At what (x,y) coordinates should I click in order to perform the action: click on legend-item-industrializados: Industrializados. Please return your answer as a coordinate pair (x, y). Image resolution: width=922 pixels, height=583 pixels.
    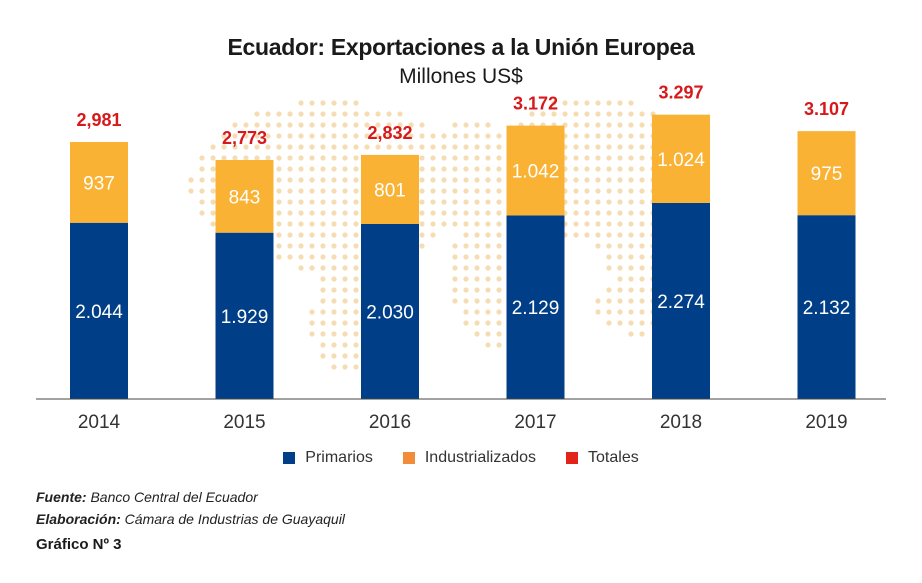
    Looking at the image, I should click on (469, 458).